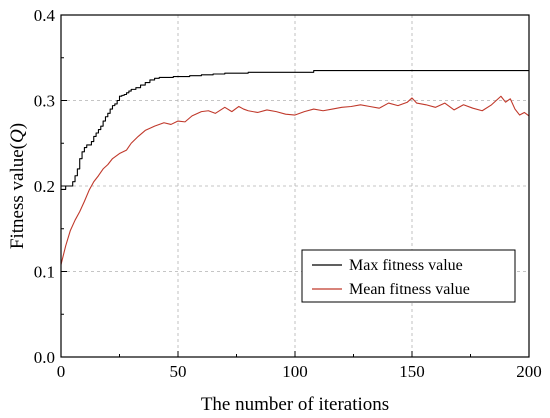  Describe the element at coordinates (406, 265) in the screenshot. I see `legend-label-max: Max fitness value` at that location.